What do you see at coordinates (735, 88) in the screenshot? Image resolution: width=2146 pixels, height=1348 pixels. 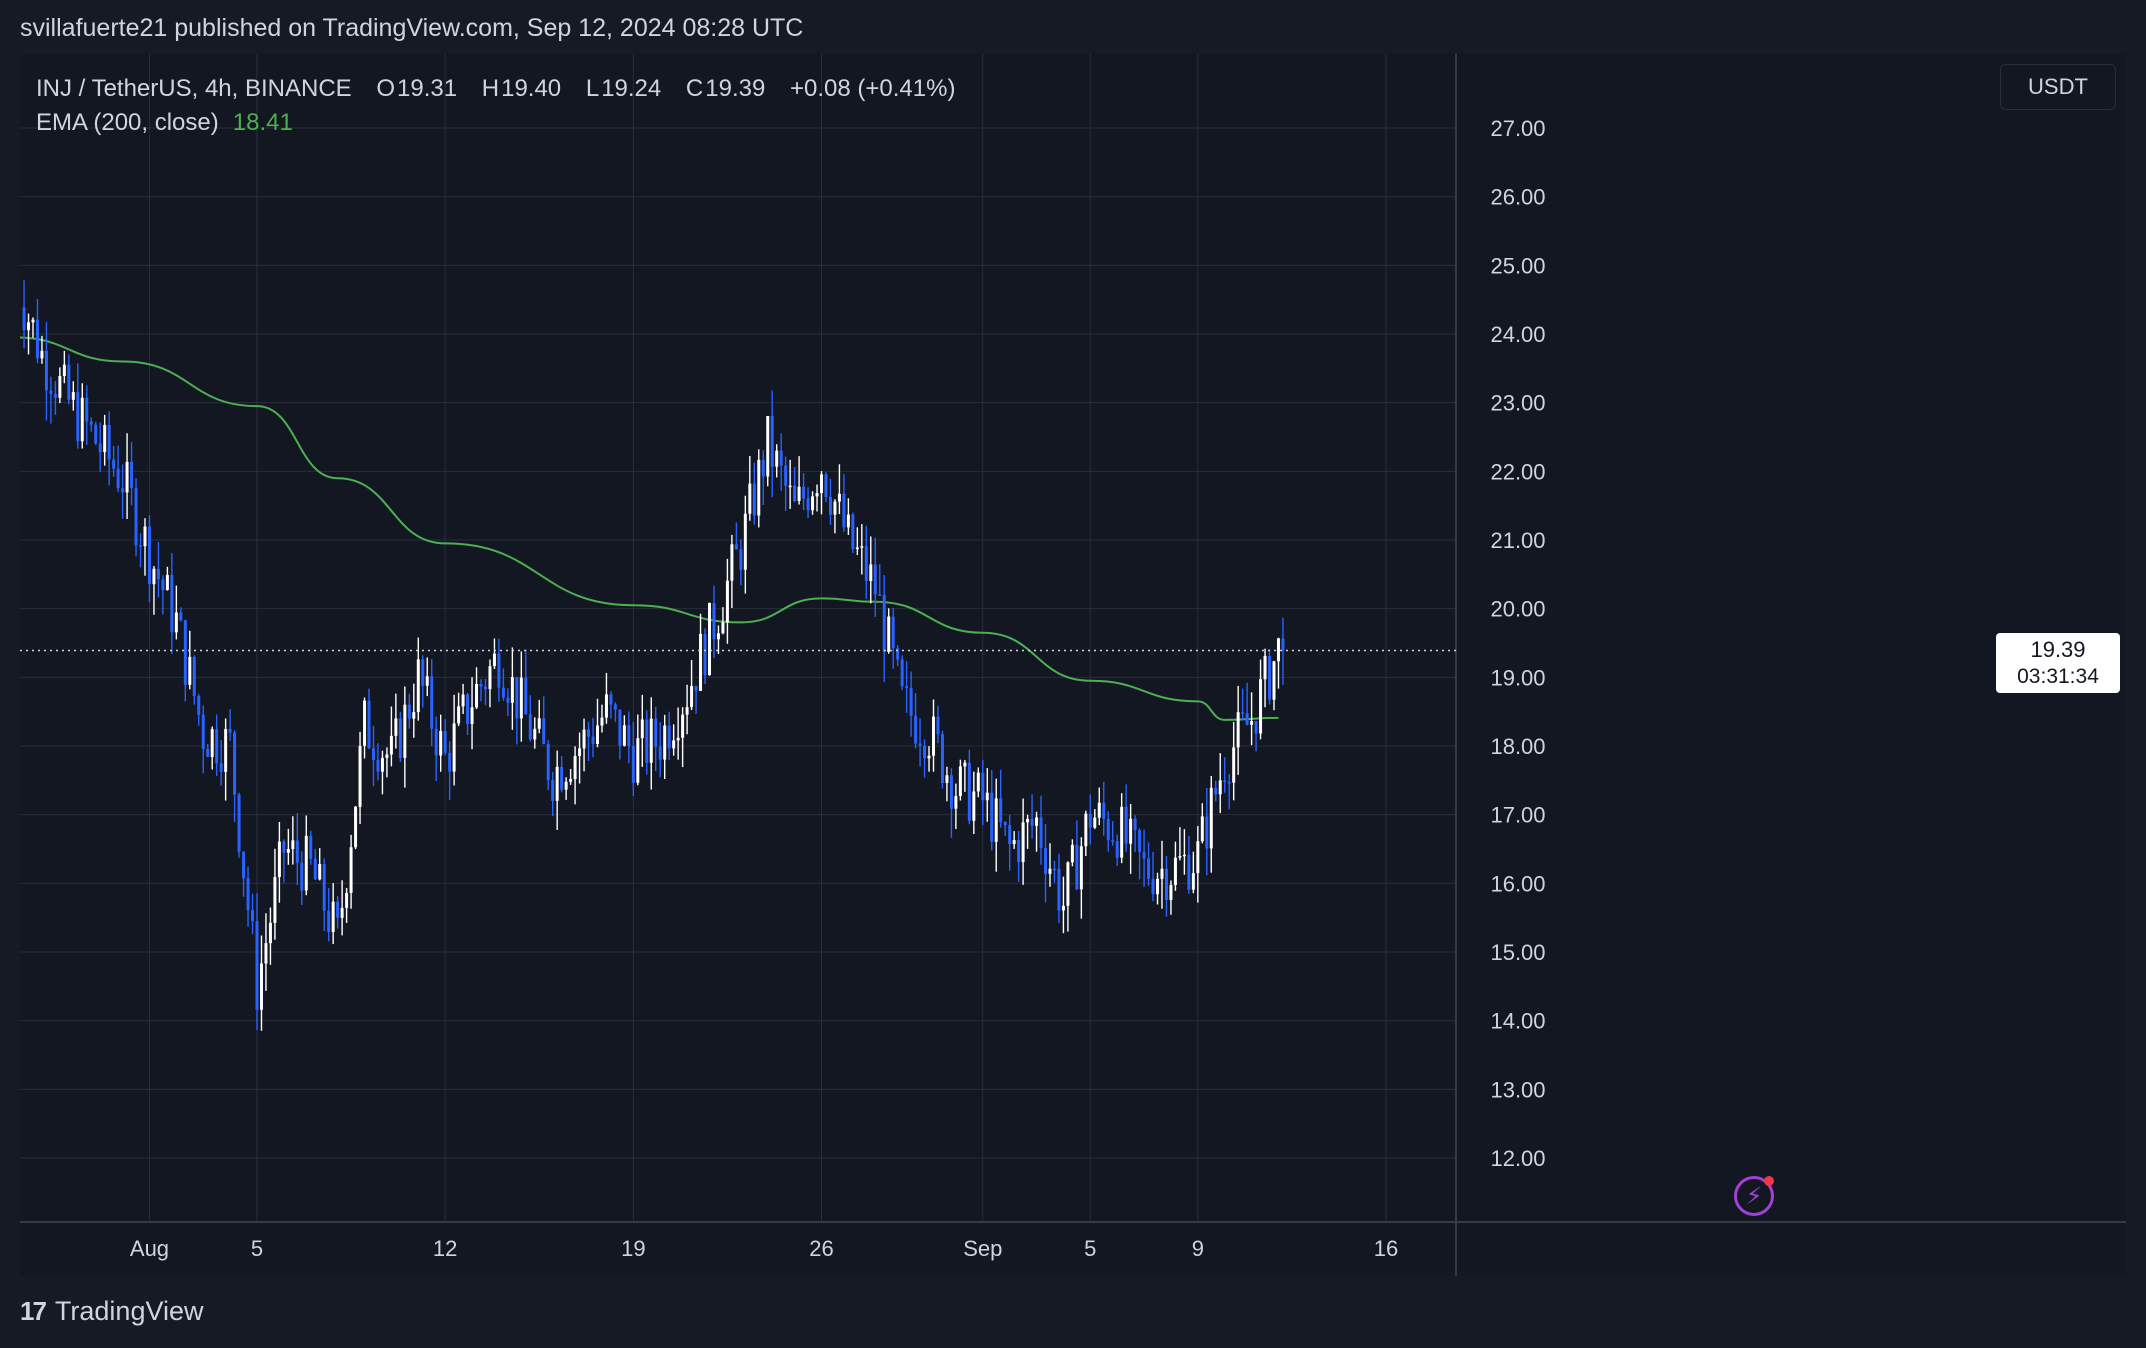 I see `close-value: 19.39` at bounding box center [735, 88].